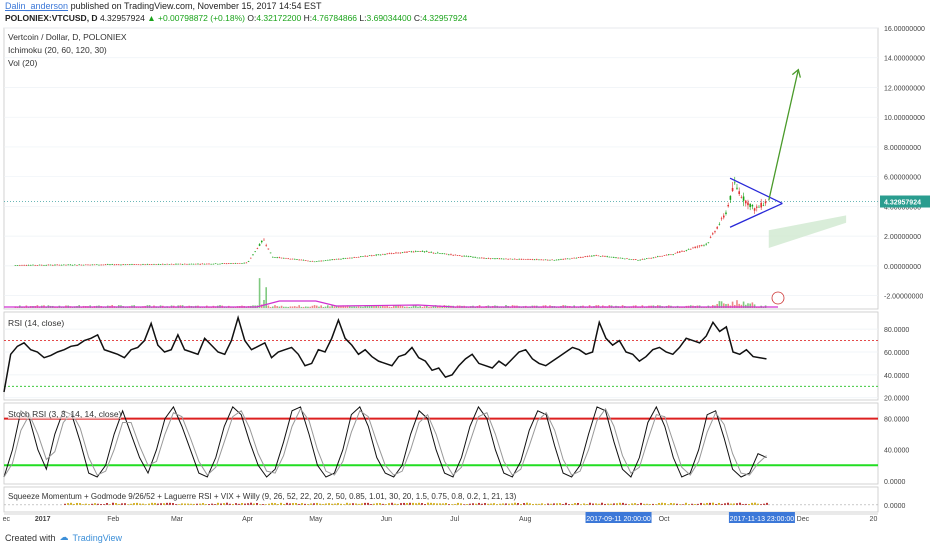 This screenshot has width=932, height=550. What do you see at coordinates (335, 18) in the screenshot?
I see `high-value: 4.76784866` at bounding box center [335, 18].